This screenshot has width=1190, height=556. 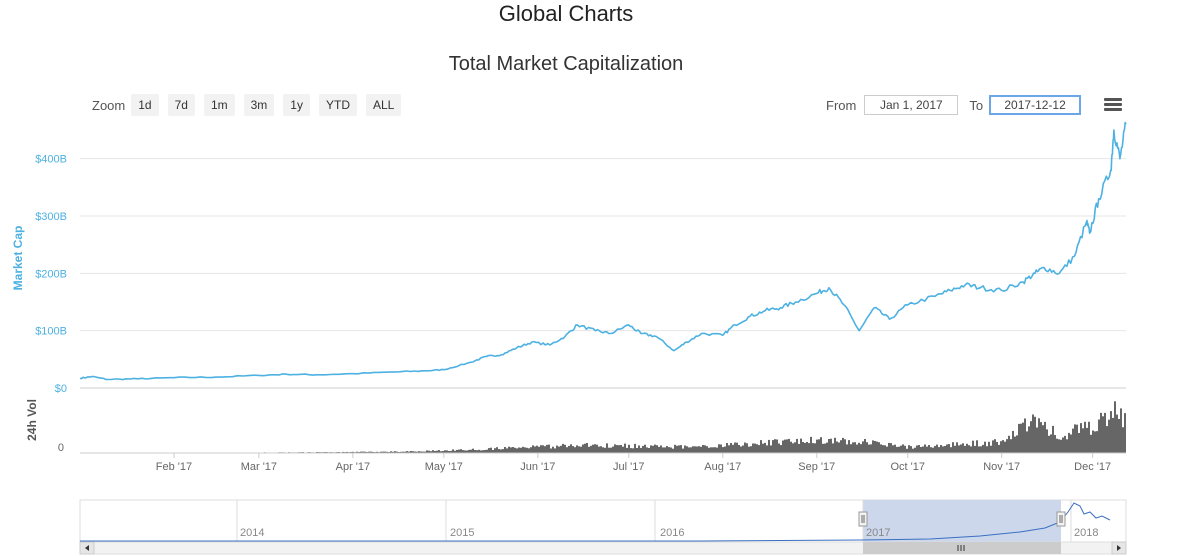 What do you see at coordinates (652, 427) in the screenshot?
I see `volume-series` at bounding box center [652, 427].